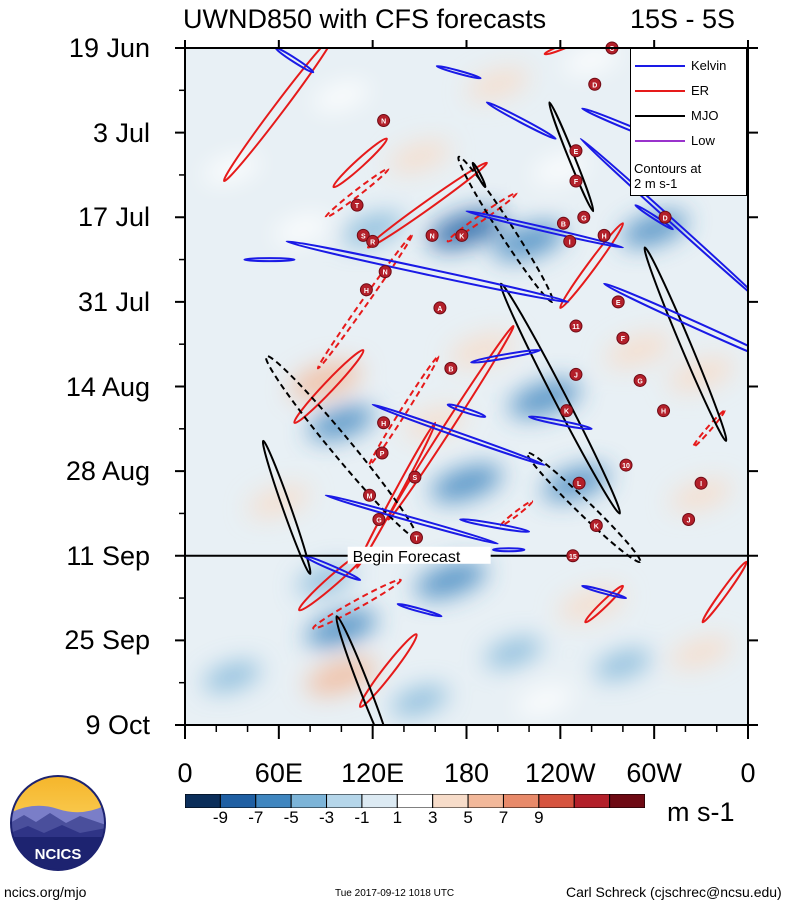 The height and width of the screenshot is (907, 809). I want to click on storm-marker-18: A, so click(440, 308).